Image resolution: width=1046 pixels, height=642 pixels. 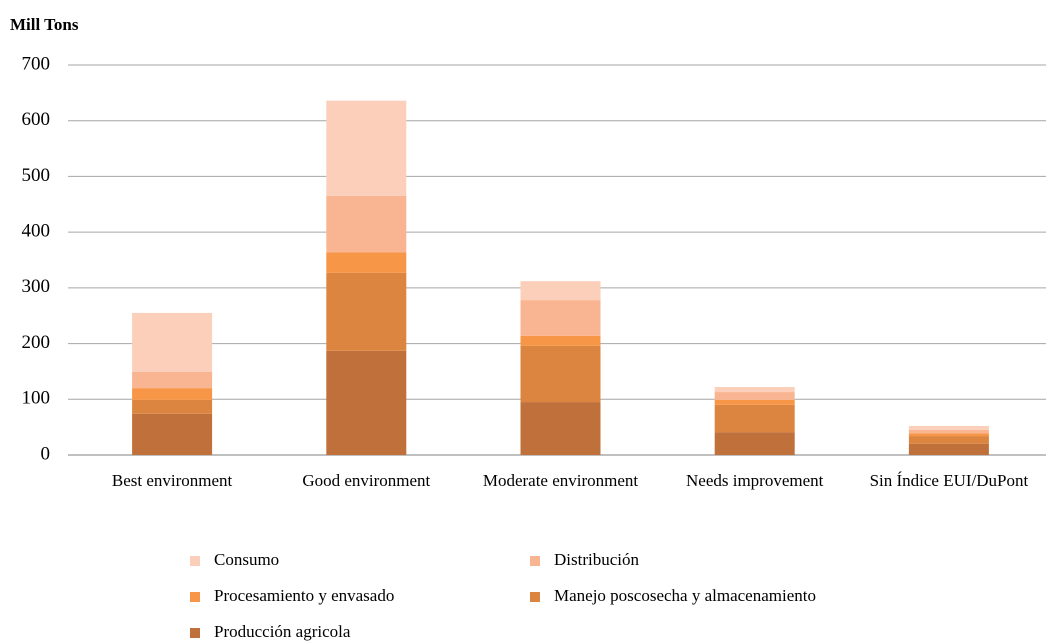 What do you see at coordinates (36, 63) in the screenshot?
I see `y-tick-label: 700` at bounding box center [36, 63].